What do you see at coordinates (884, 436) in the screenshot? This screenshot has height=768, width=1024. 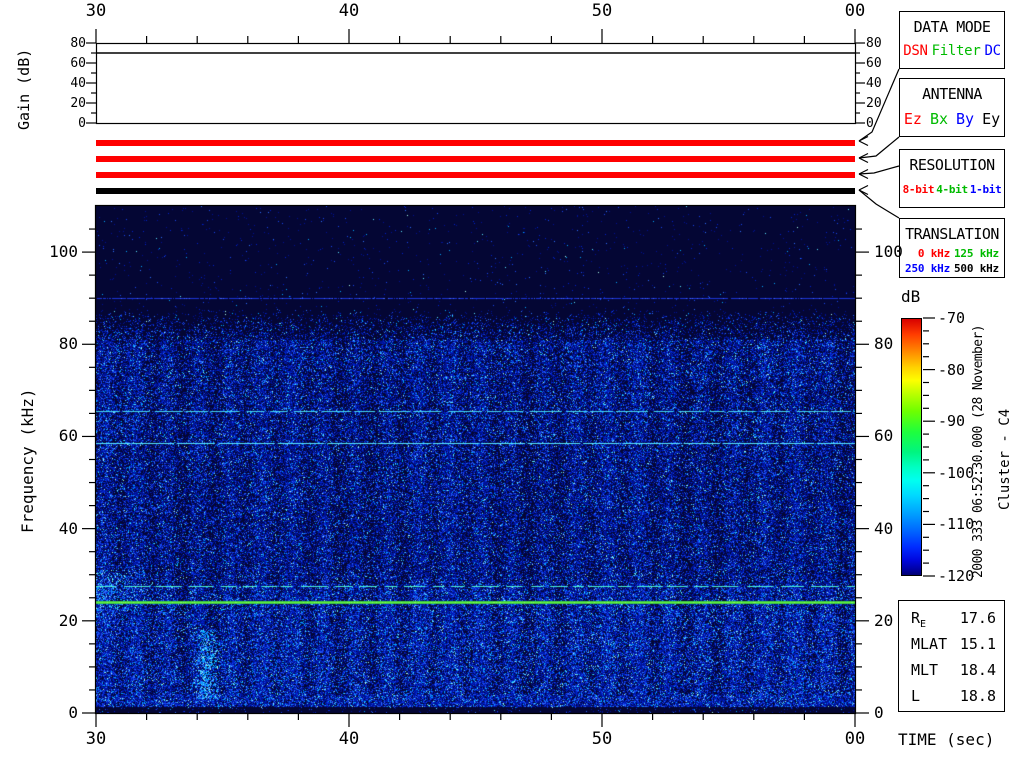 I see `freq-tick-label-right: 60` at bounding box center [884, 436].